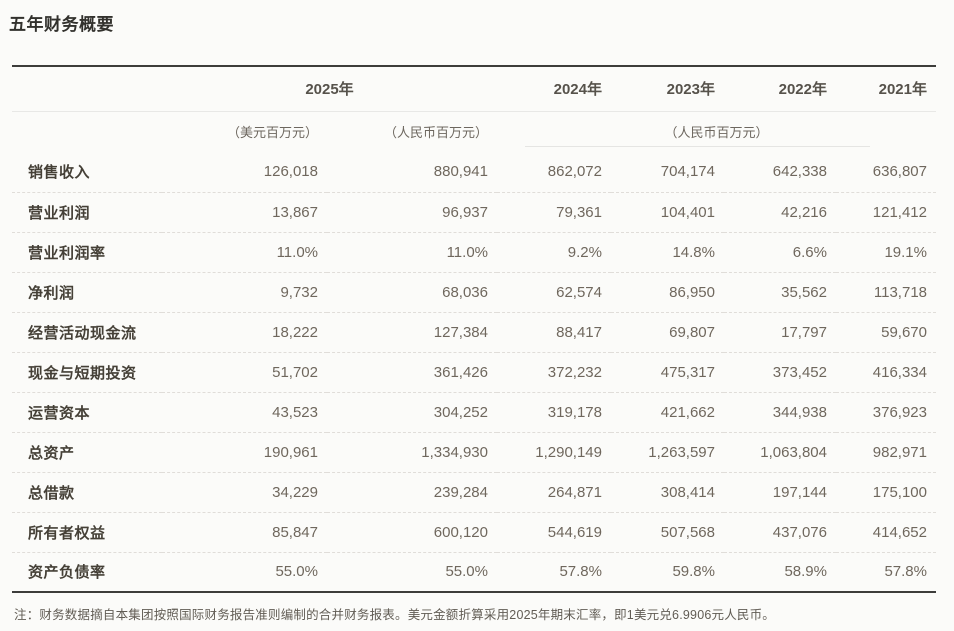  What do you see at coordinates (780, 371) in the screenshot?
I see `cell-value: 373,452` at bounding box center [780, 371].